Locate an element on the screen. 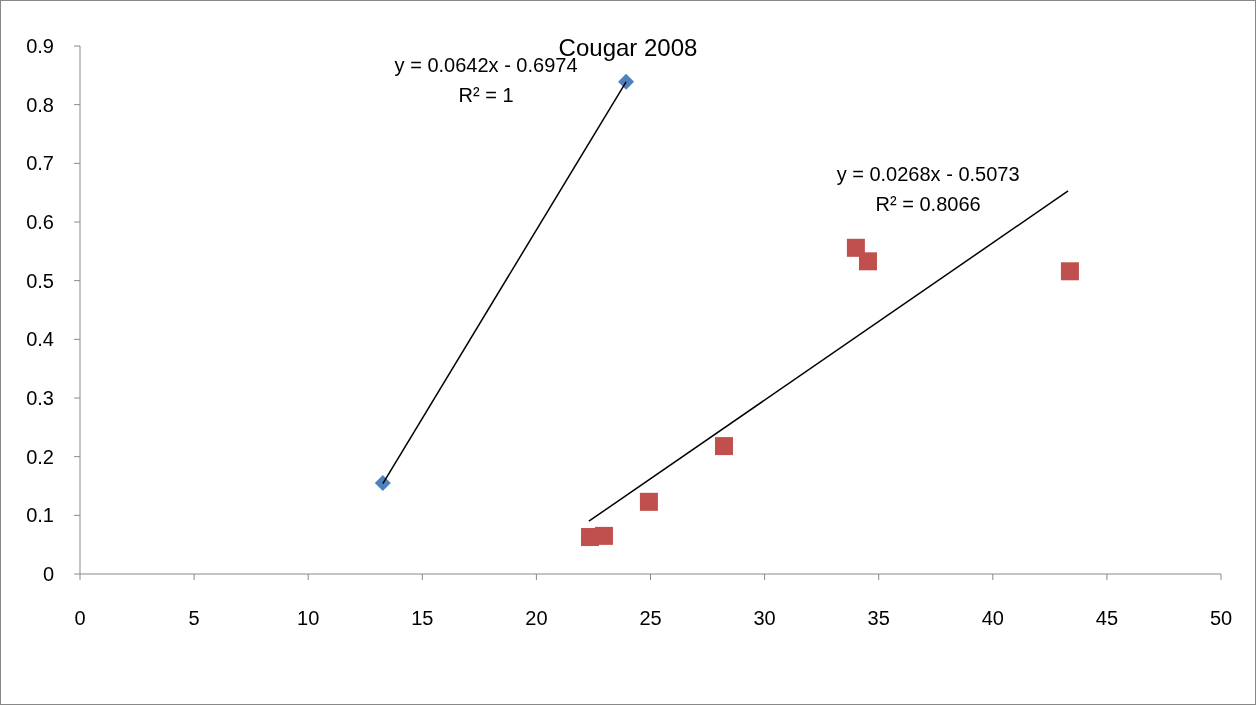 Image resolution: width=1256 pixels, height=705 pixels. x-tick-label: 30 is located at coordinates (764, 618).